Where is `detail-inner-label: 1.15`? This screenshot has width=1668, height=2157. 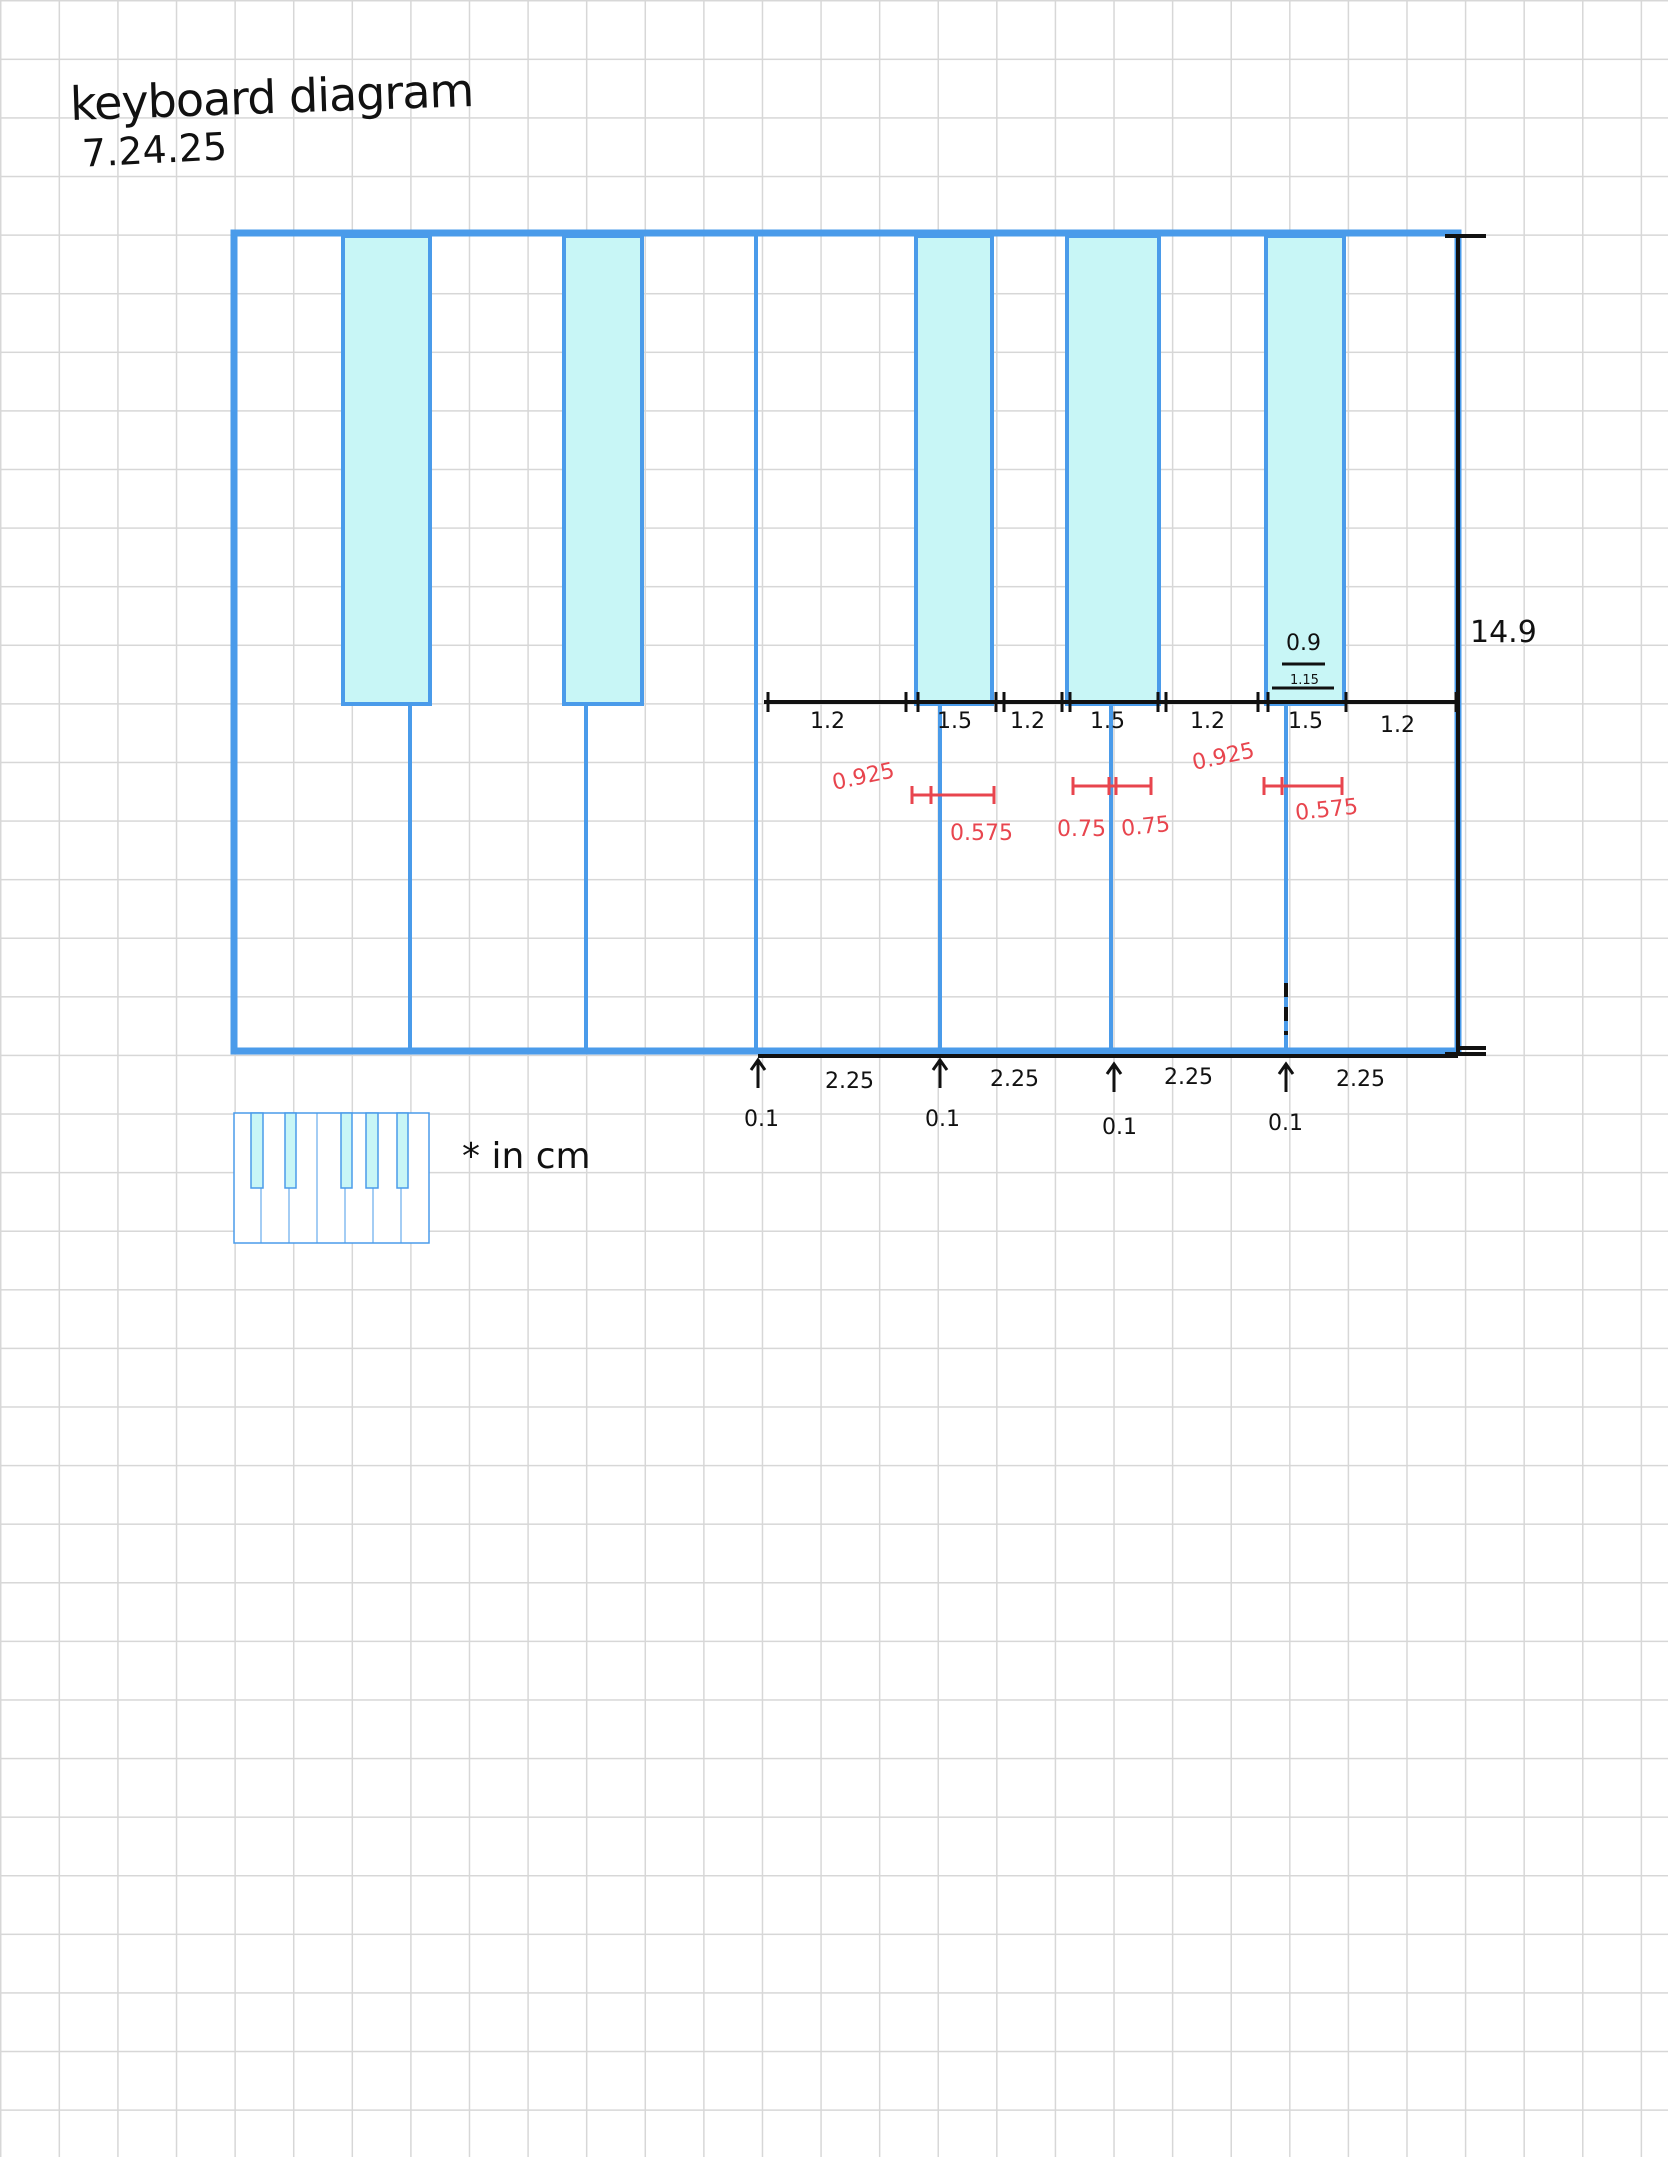 detail-inner-label: 1.15 is located at coordinates (1304, 680).